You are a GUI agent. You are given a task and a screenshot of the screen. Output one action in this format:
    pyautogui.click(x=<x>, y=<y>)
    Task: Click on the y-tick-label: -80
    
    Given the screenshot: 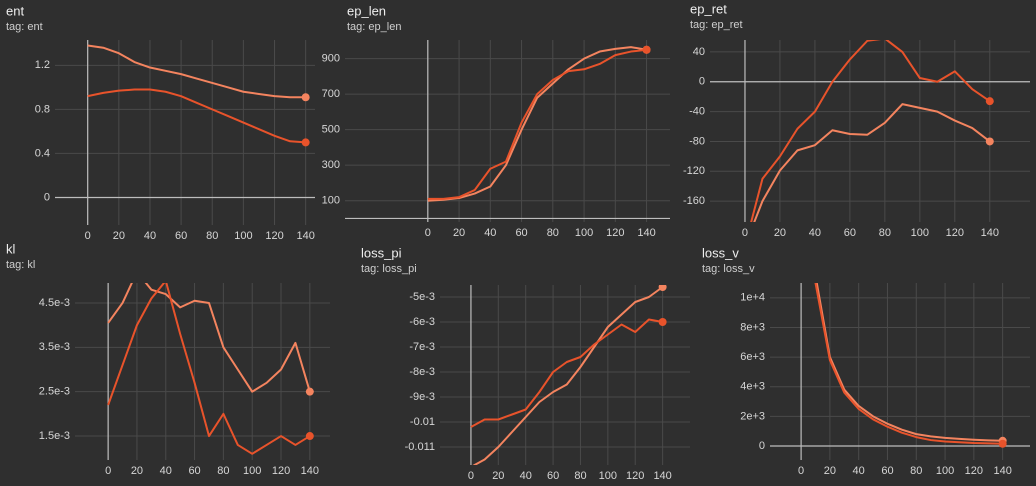 What is the action you would take?
    pyautogui.click(x=697, y=141)
    